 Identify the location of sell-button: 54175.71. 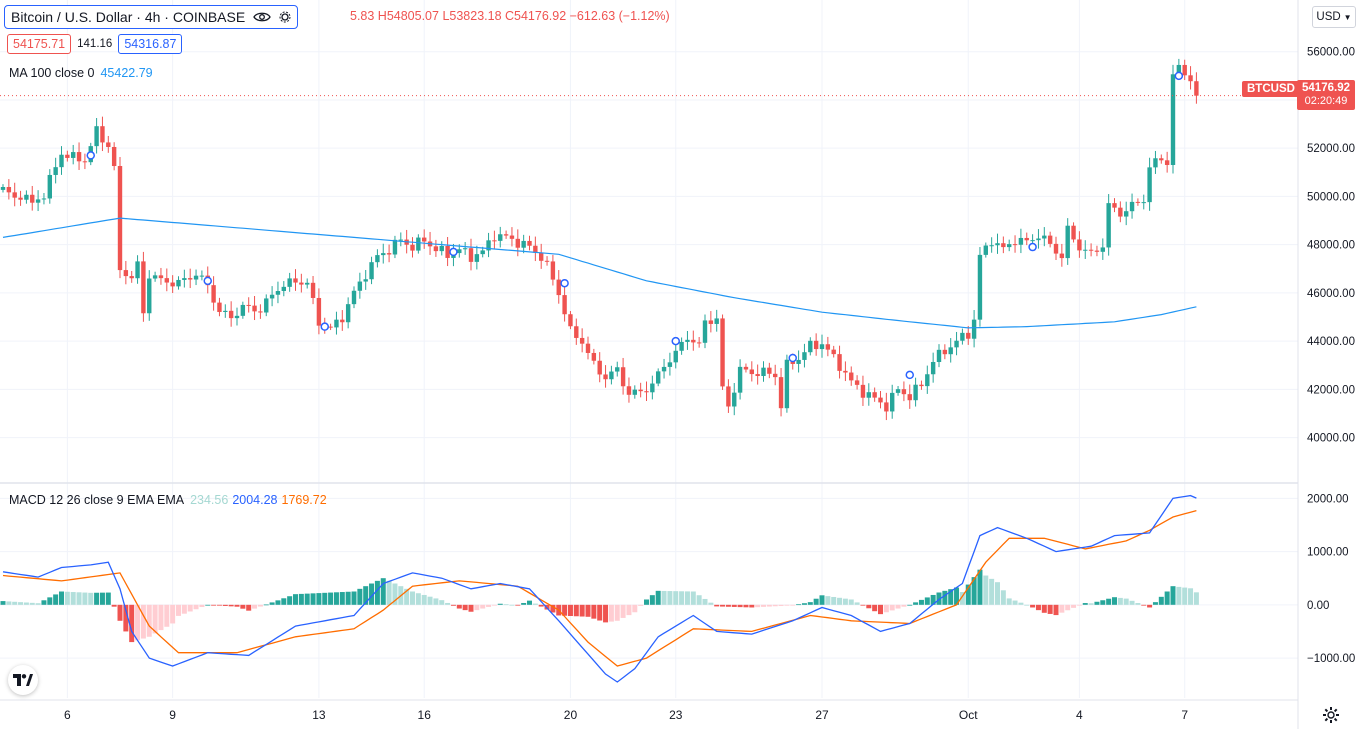
(39, 44).